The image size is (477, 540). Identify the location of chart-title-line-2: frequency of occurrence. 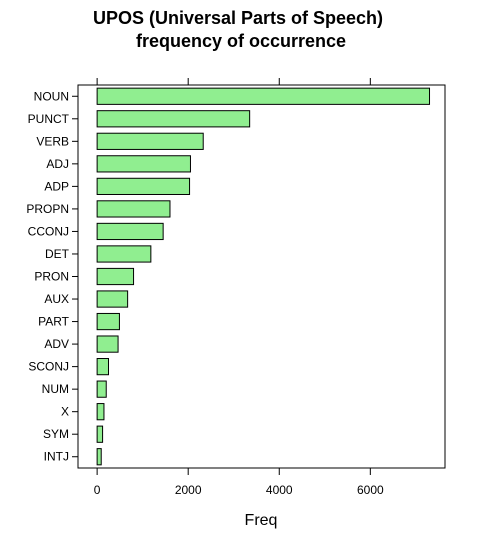
(241, 41).